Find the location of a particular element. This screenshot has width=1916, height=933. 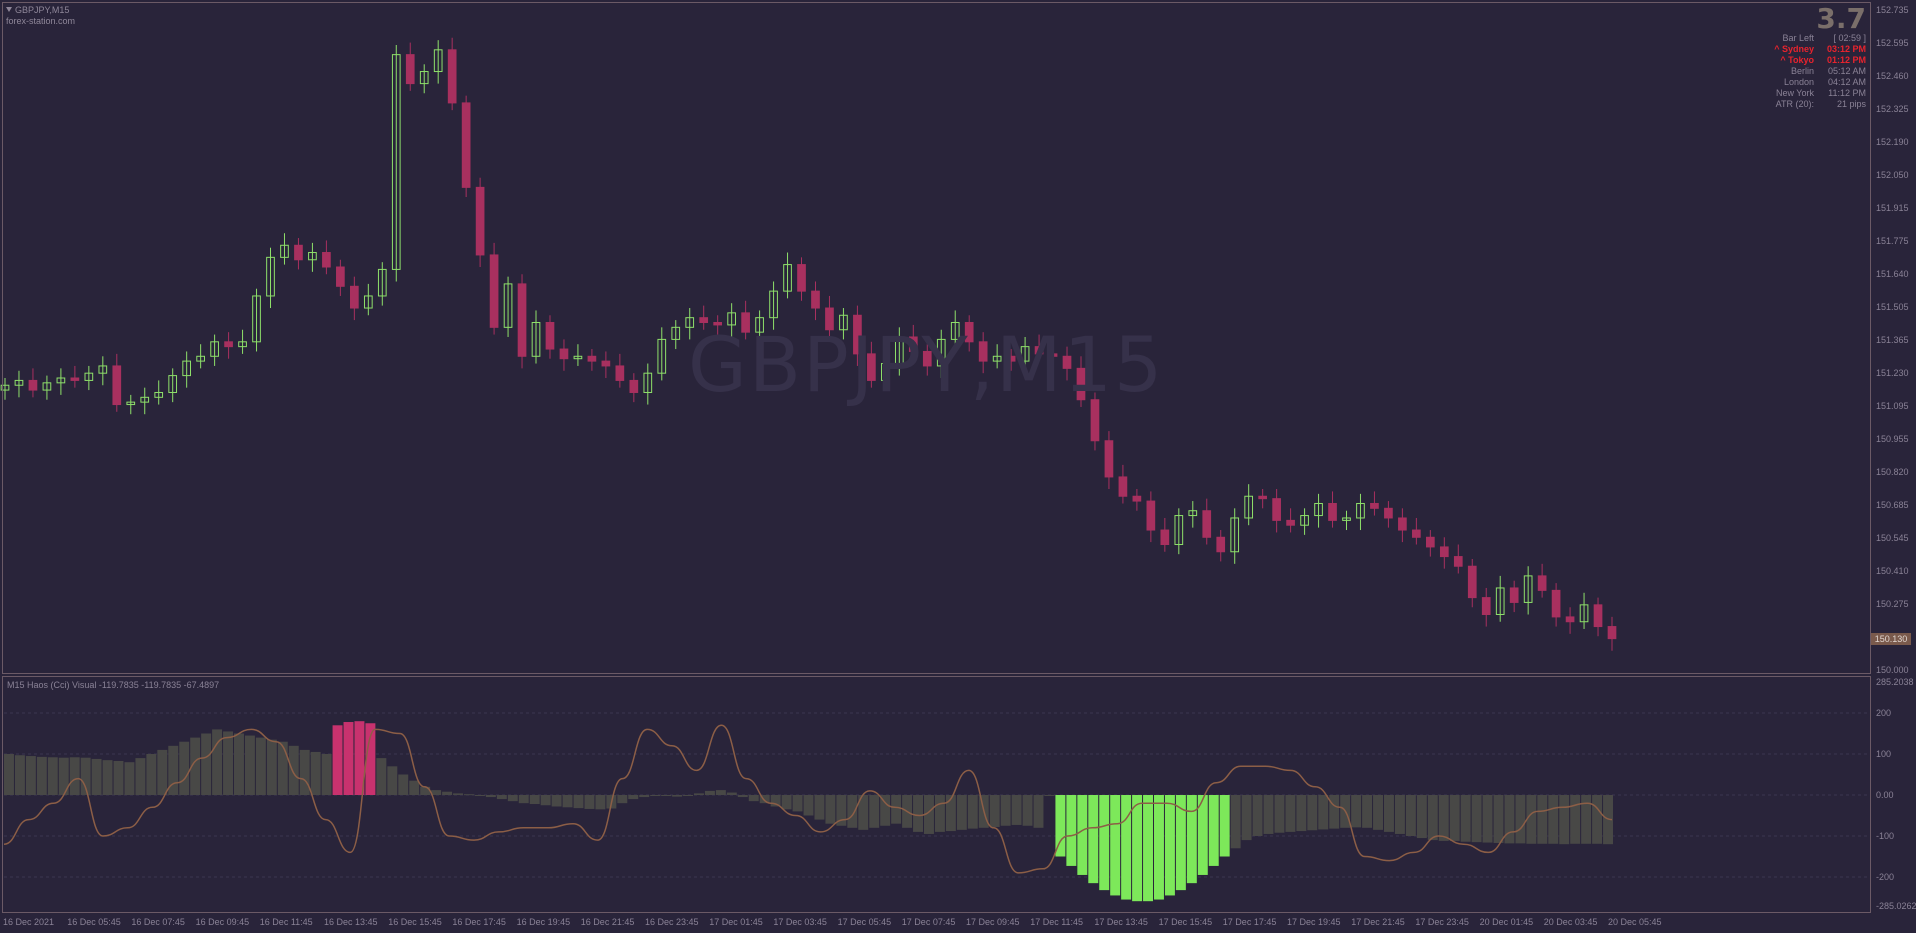

info-row-value: 01:12 PM is located at coordinates (1846, 60).